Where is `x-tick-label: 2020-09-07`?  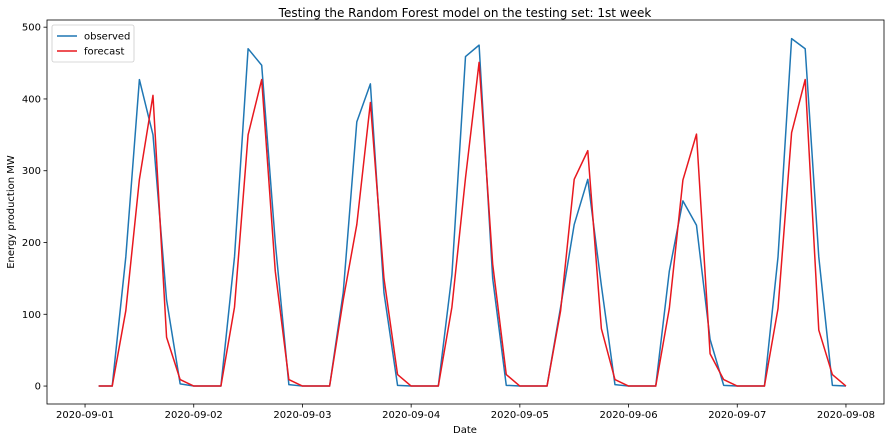
x-tick-label: 2020-09-07 is located at coordinates (737, 415).